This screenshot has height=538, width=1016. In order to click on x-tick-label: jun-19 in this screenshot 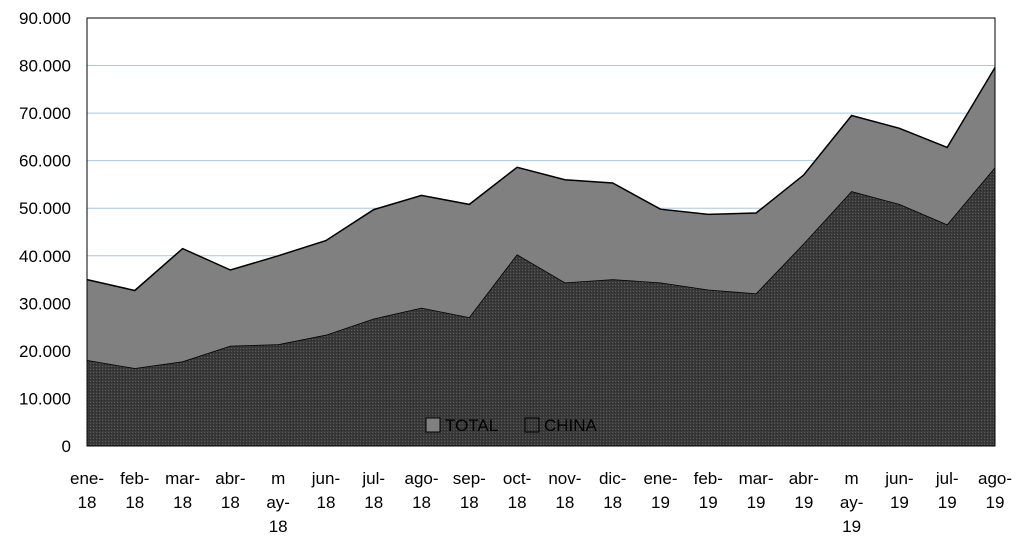, I will do `click(898, 490)`.